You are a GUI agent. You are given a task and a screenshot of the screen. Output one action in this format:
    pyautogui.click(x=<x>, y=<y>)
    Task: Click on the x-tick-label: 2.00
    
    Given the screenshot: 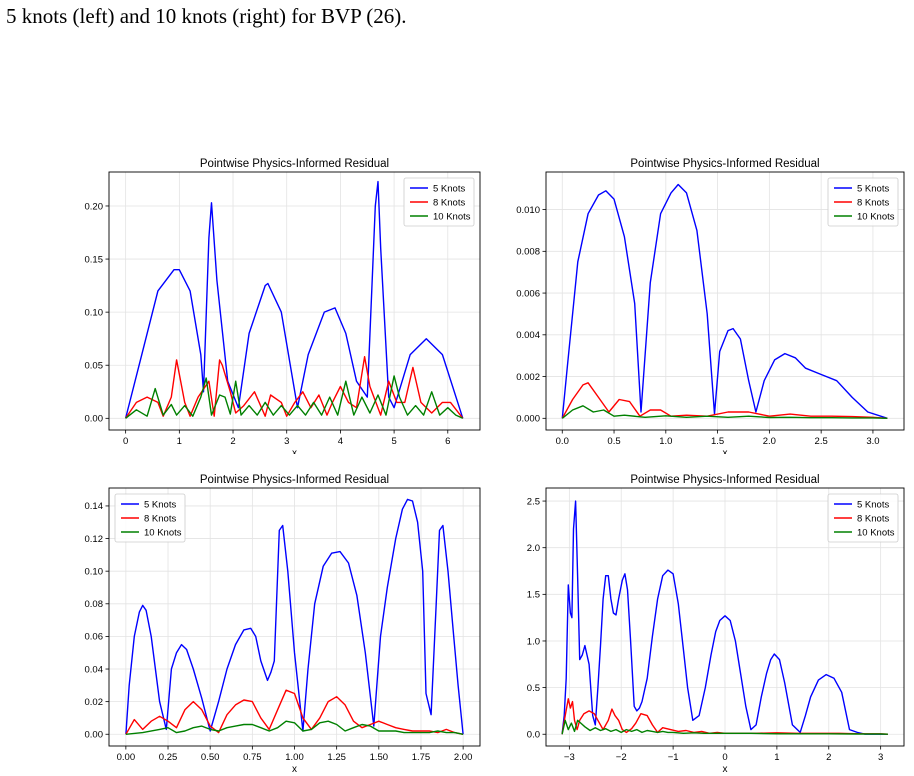 What is the action you would take?
    pyautogui.click(x=463, y=757)
    